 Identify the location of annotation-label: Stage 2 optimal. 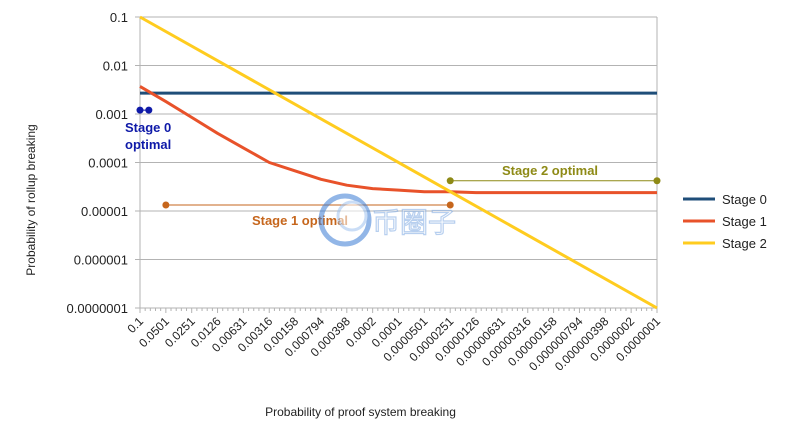
(550, 170).